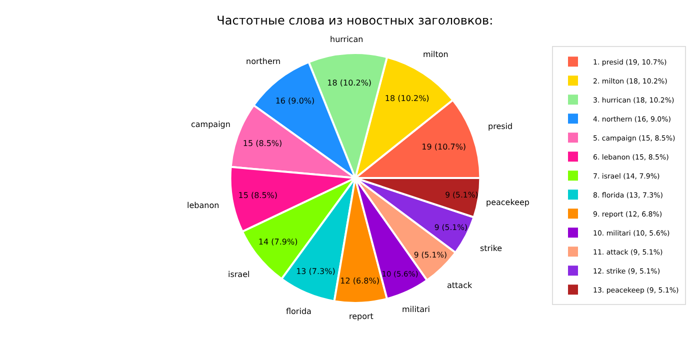 This screenshot has width=700, height=356. What do you see at coordinates (203, 205) in the screenshot?
I see `text: lebanon` at bounding box center [203, 205].